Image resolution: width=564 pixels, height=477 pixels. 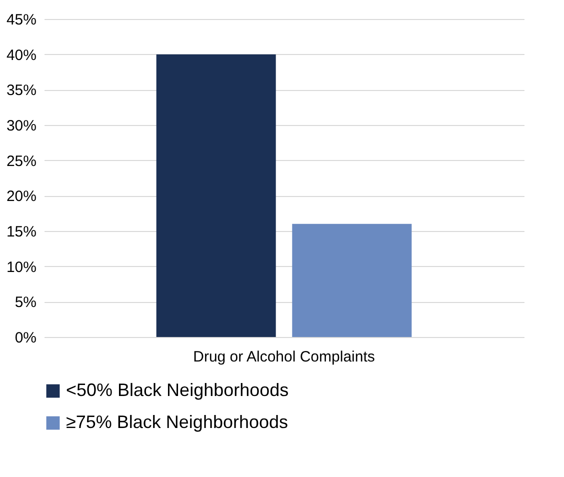 I want to click on y-tick-label: 0%, so click(x=25, y=338).